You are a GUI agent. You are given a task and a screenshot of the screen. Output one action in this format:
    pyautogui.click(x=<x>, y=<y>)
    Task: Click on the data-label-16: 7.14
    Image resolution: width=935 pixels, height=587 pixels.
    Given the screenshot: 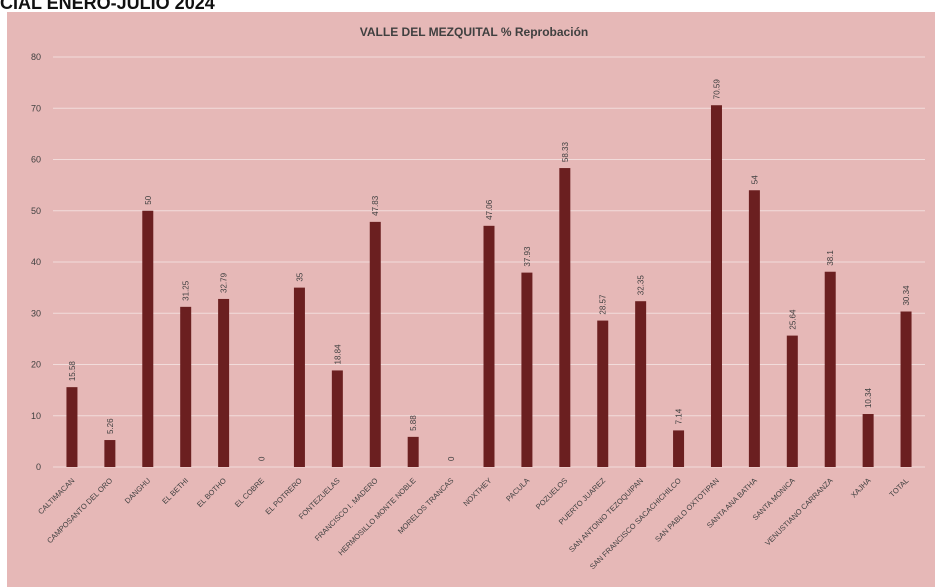 What is the action you would take?
    pyautogui.click(x=679, y=416)
    